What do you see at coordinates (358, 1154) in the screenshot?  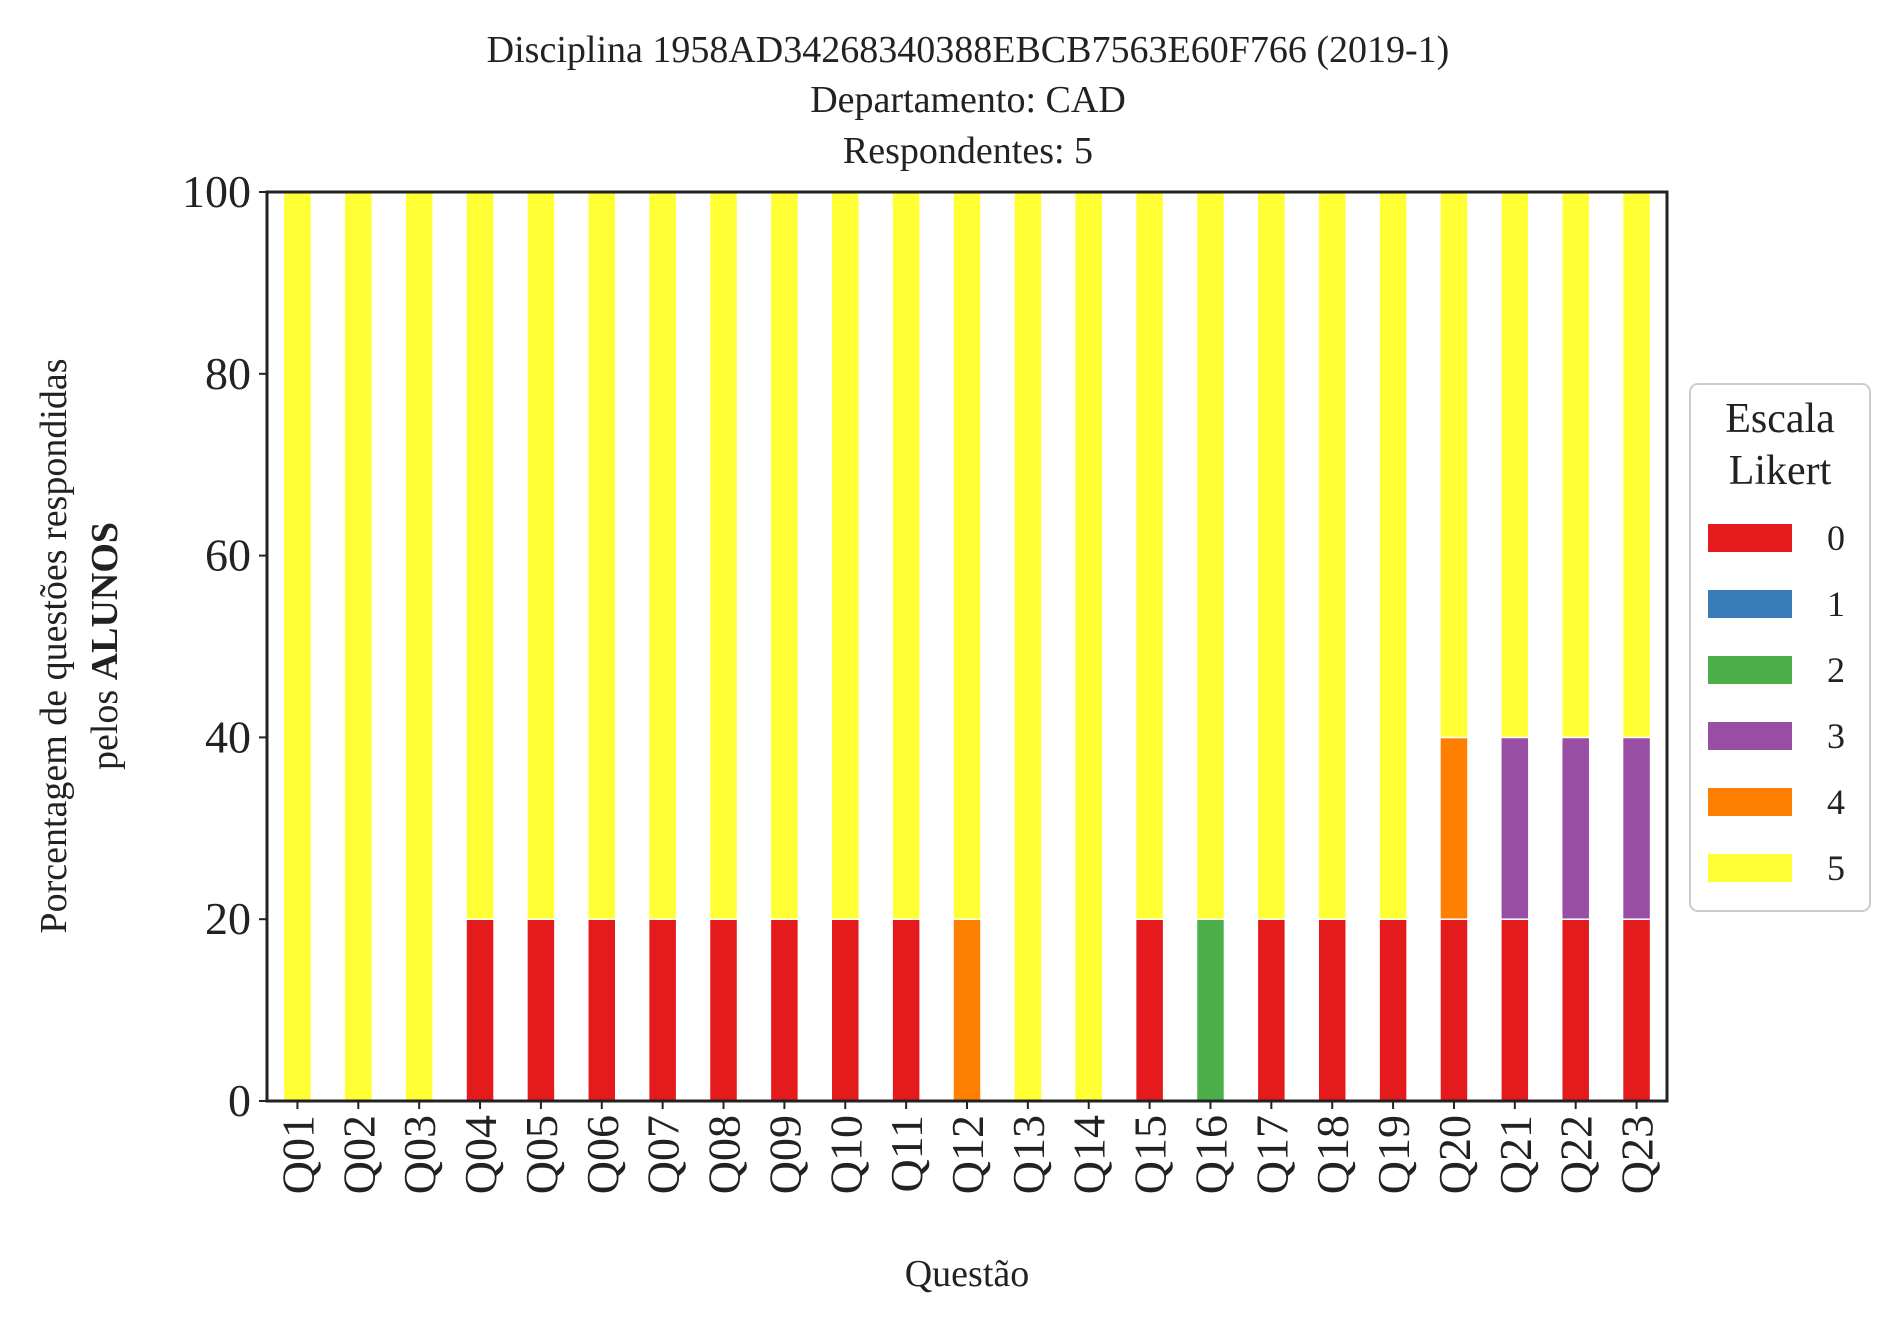 I see `x-tick-label-q02: Q02` at bounding box center [358, 1154].